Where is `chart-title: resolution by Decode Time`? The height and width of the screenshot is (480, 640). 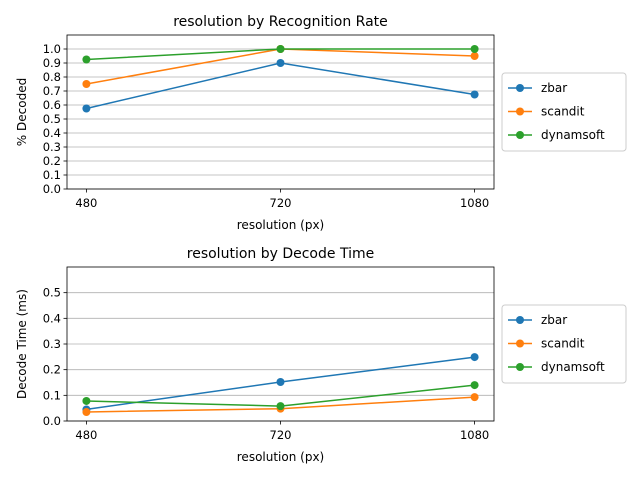 chart-title: resolution by Decode Time is located at coordinates (280, 254).